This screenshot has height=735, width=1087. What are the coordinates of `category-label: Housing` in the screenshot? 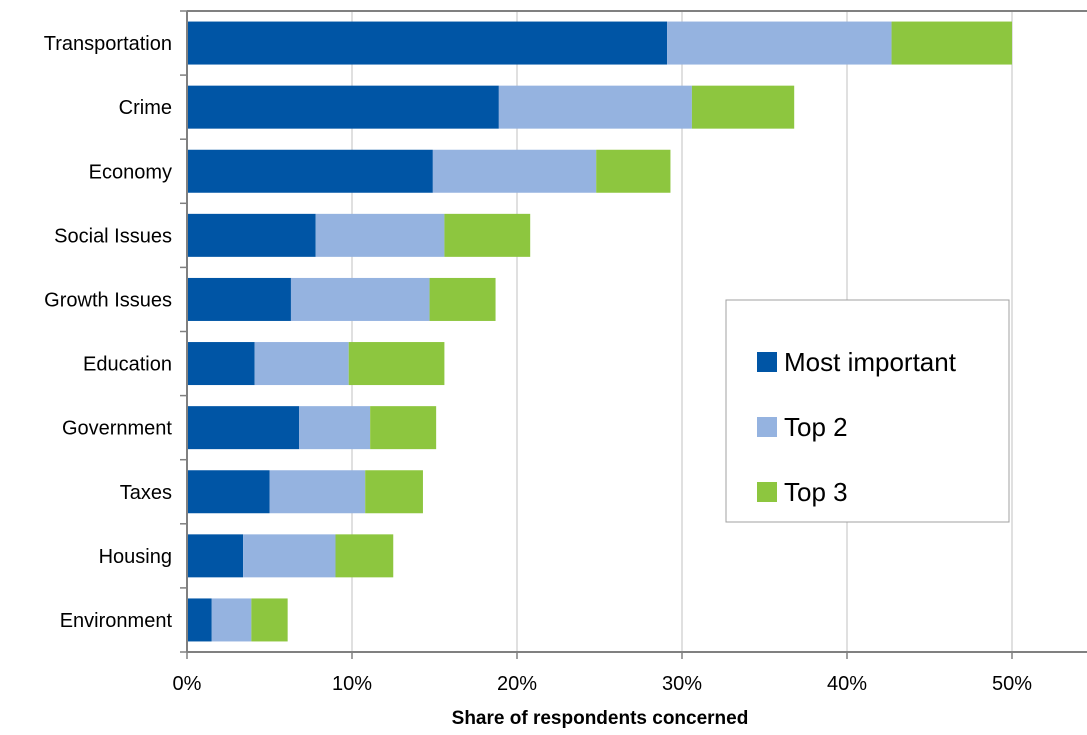 It's located at (135, 557).